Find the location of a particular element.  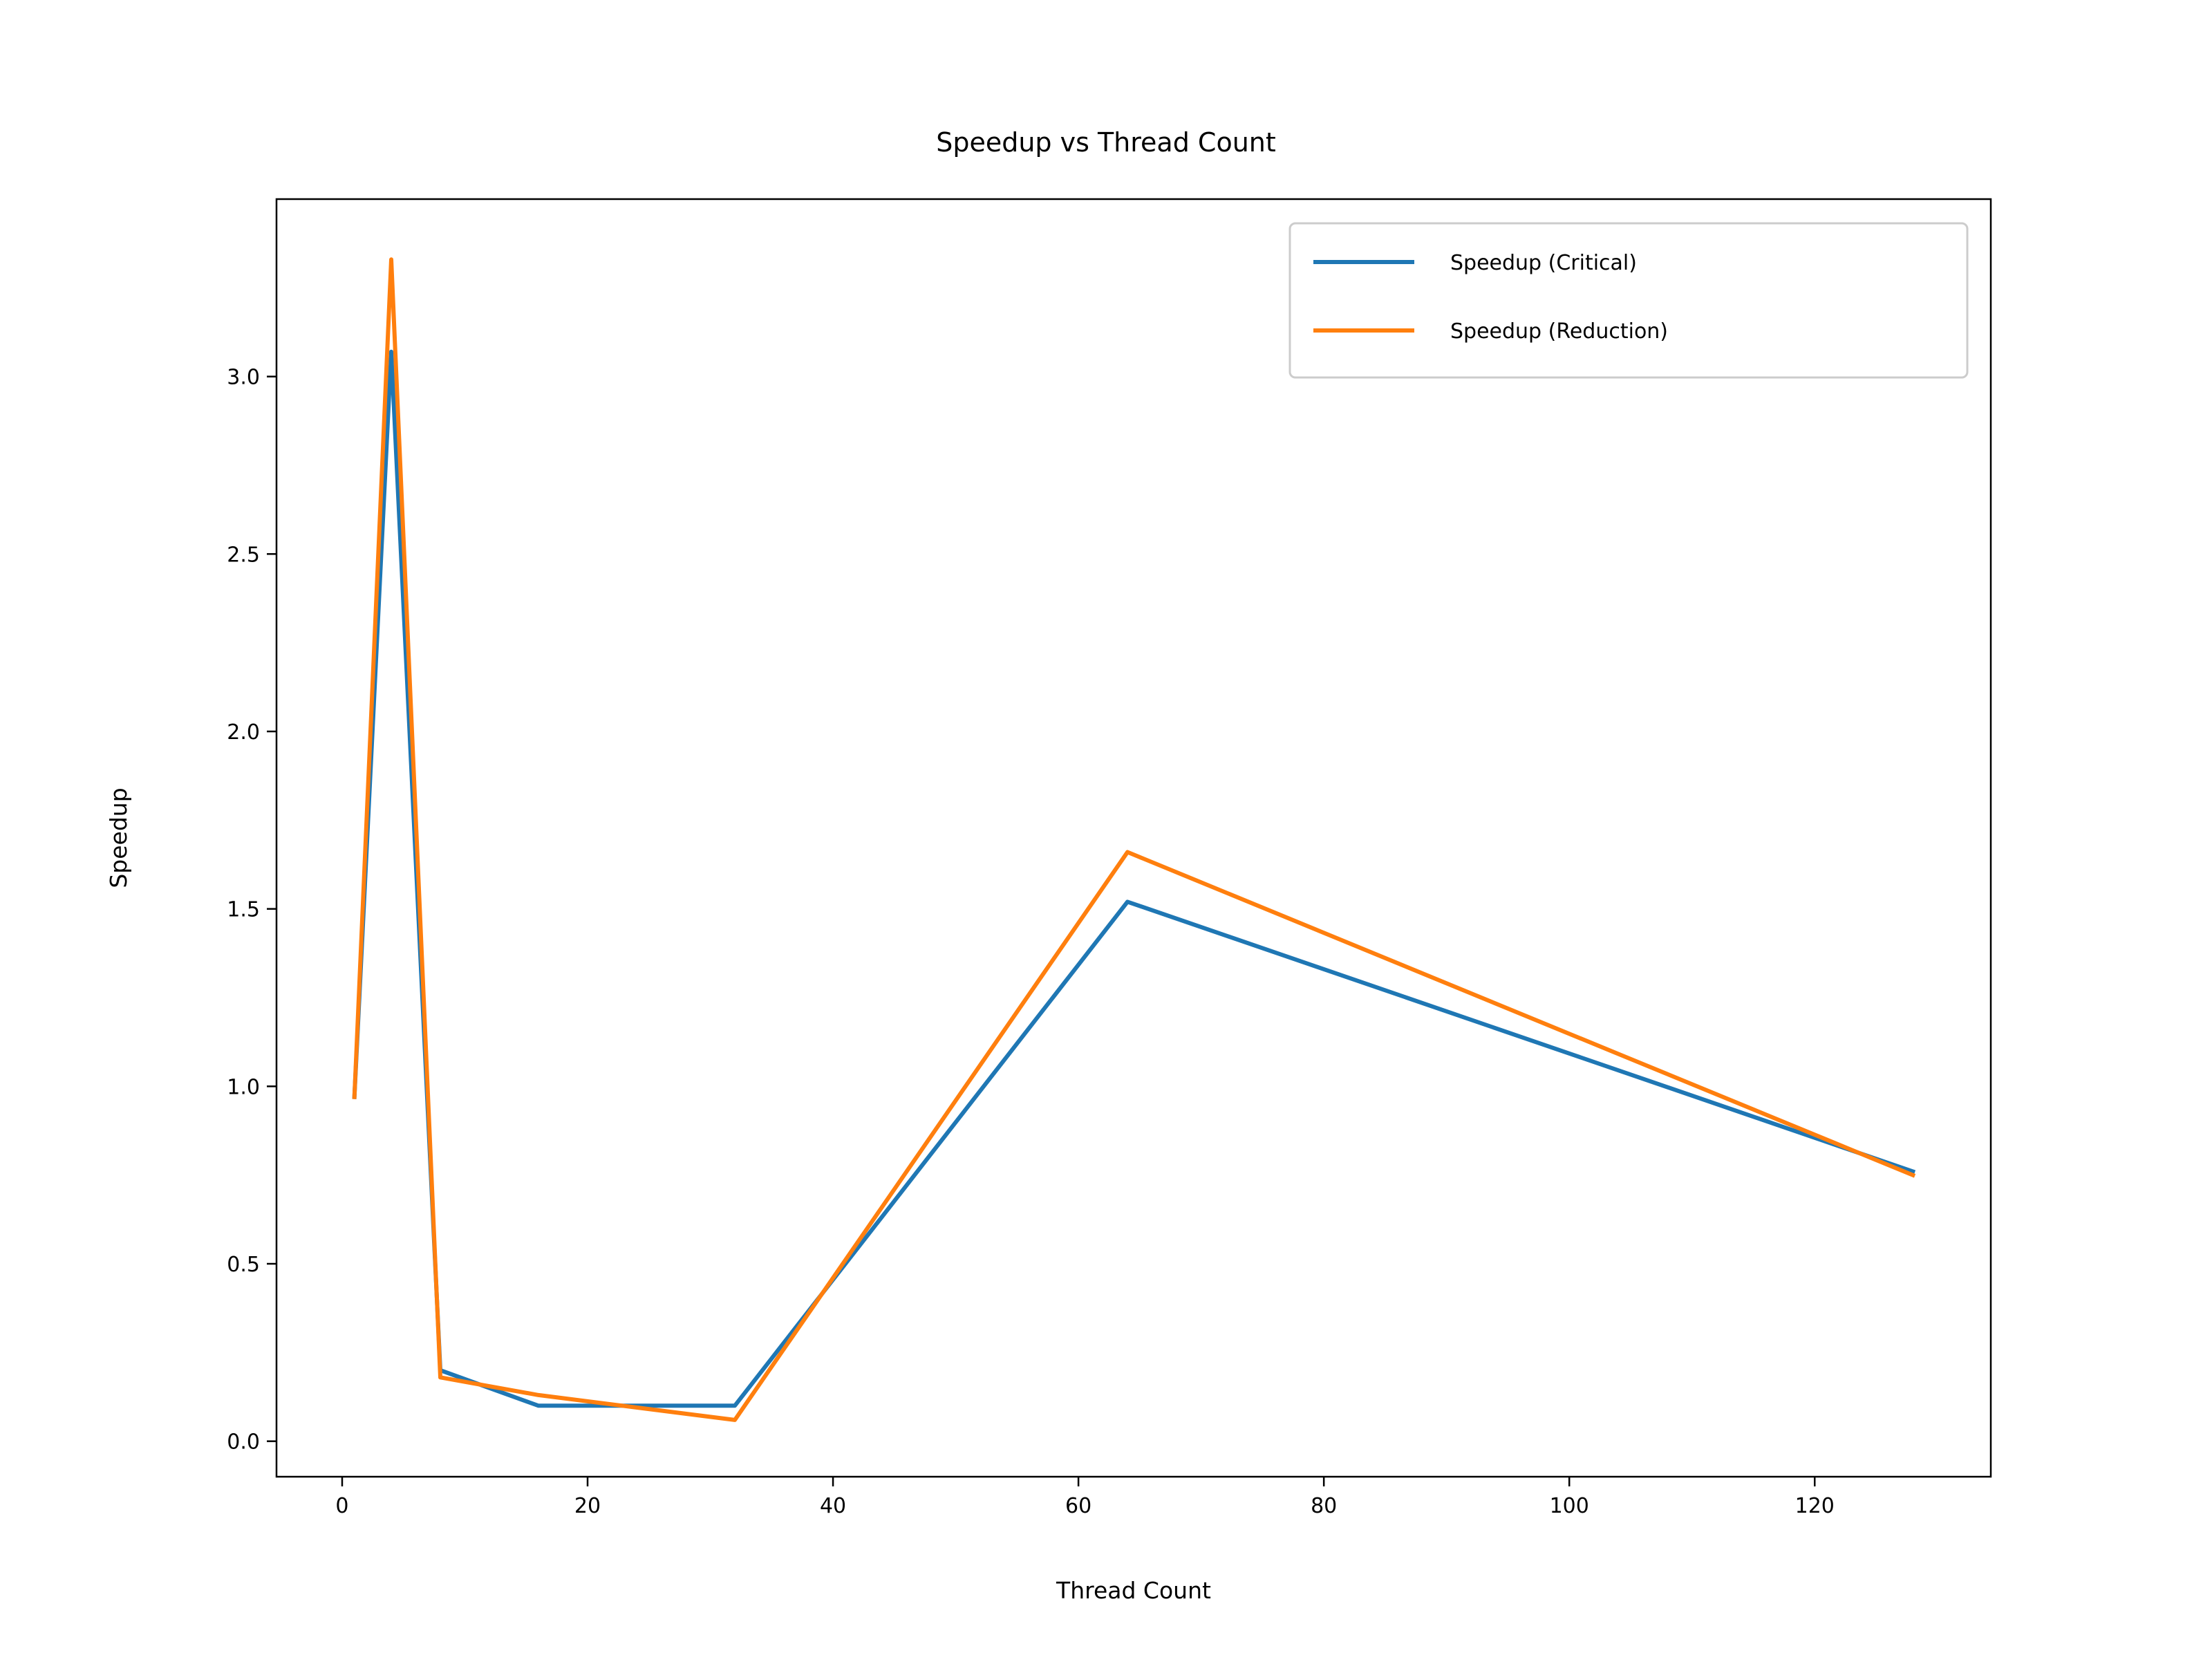

chart-title: Speedup vs Thread Count is located at coordinates (1106, 143).